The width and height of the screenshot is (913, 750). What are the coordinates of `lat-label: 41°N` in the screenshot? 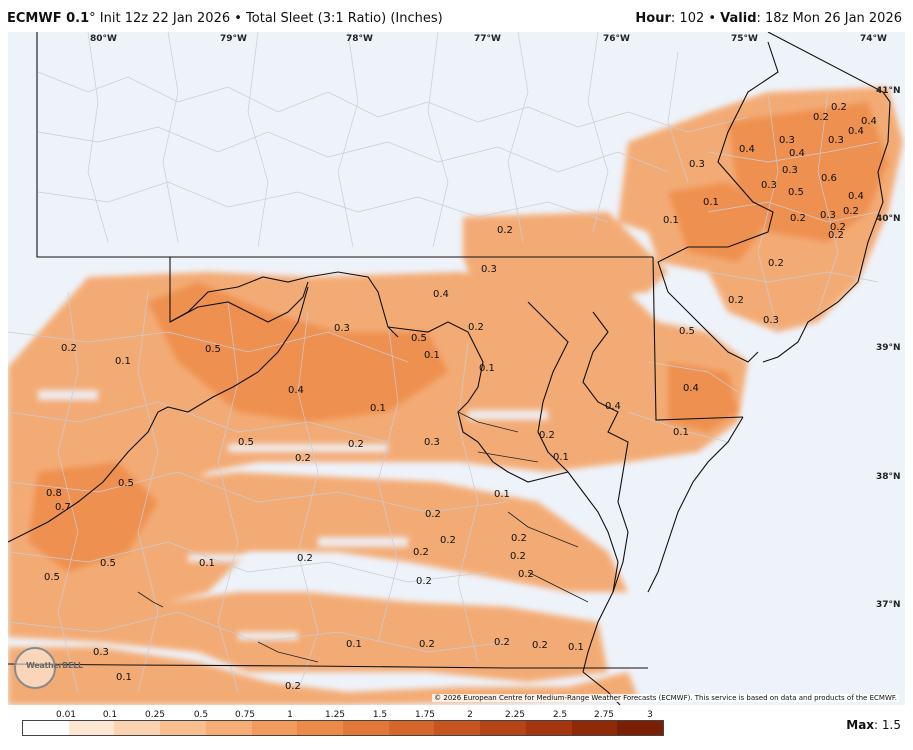 It's located at (888, 91).